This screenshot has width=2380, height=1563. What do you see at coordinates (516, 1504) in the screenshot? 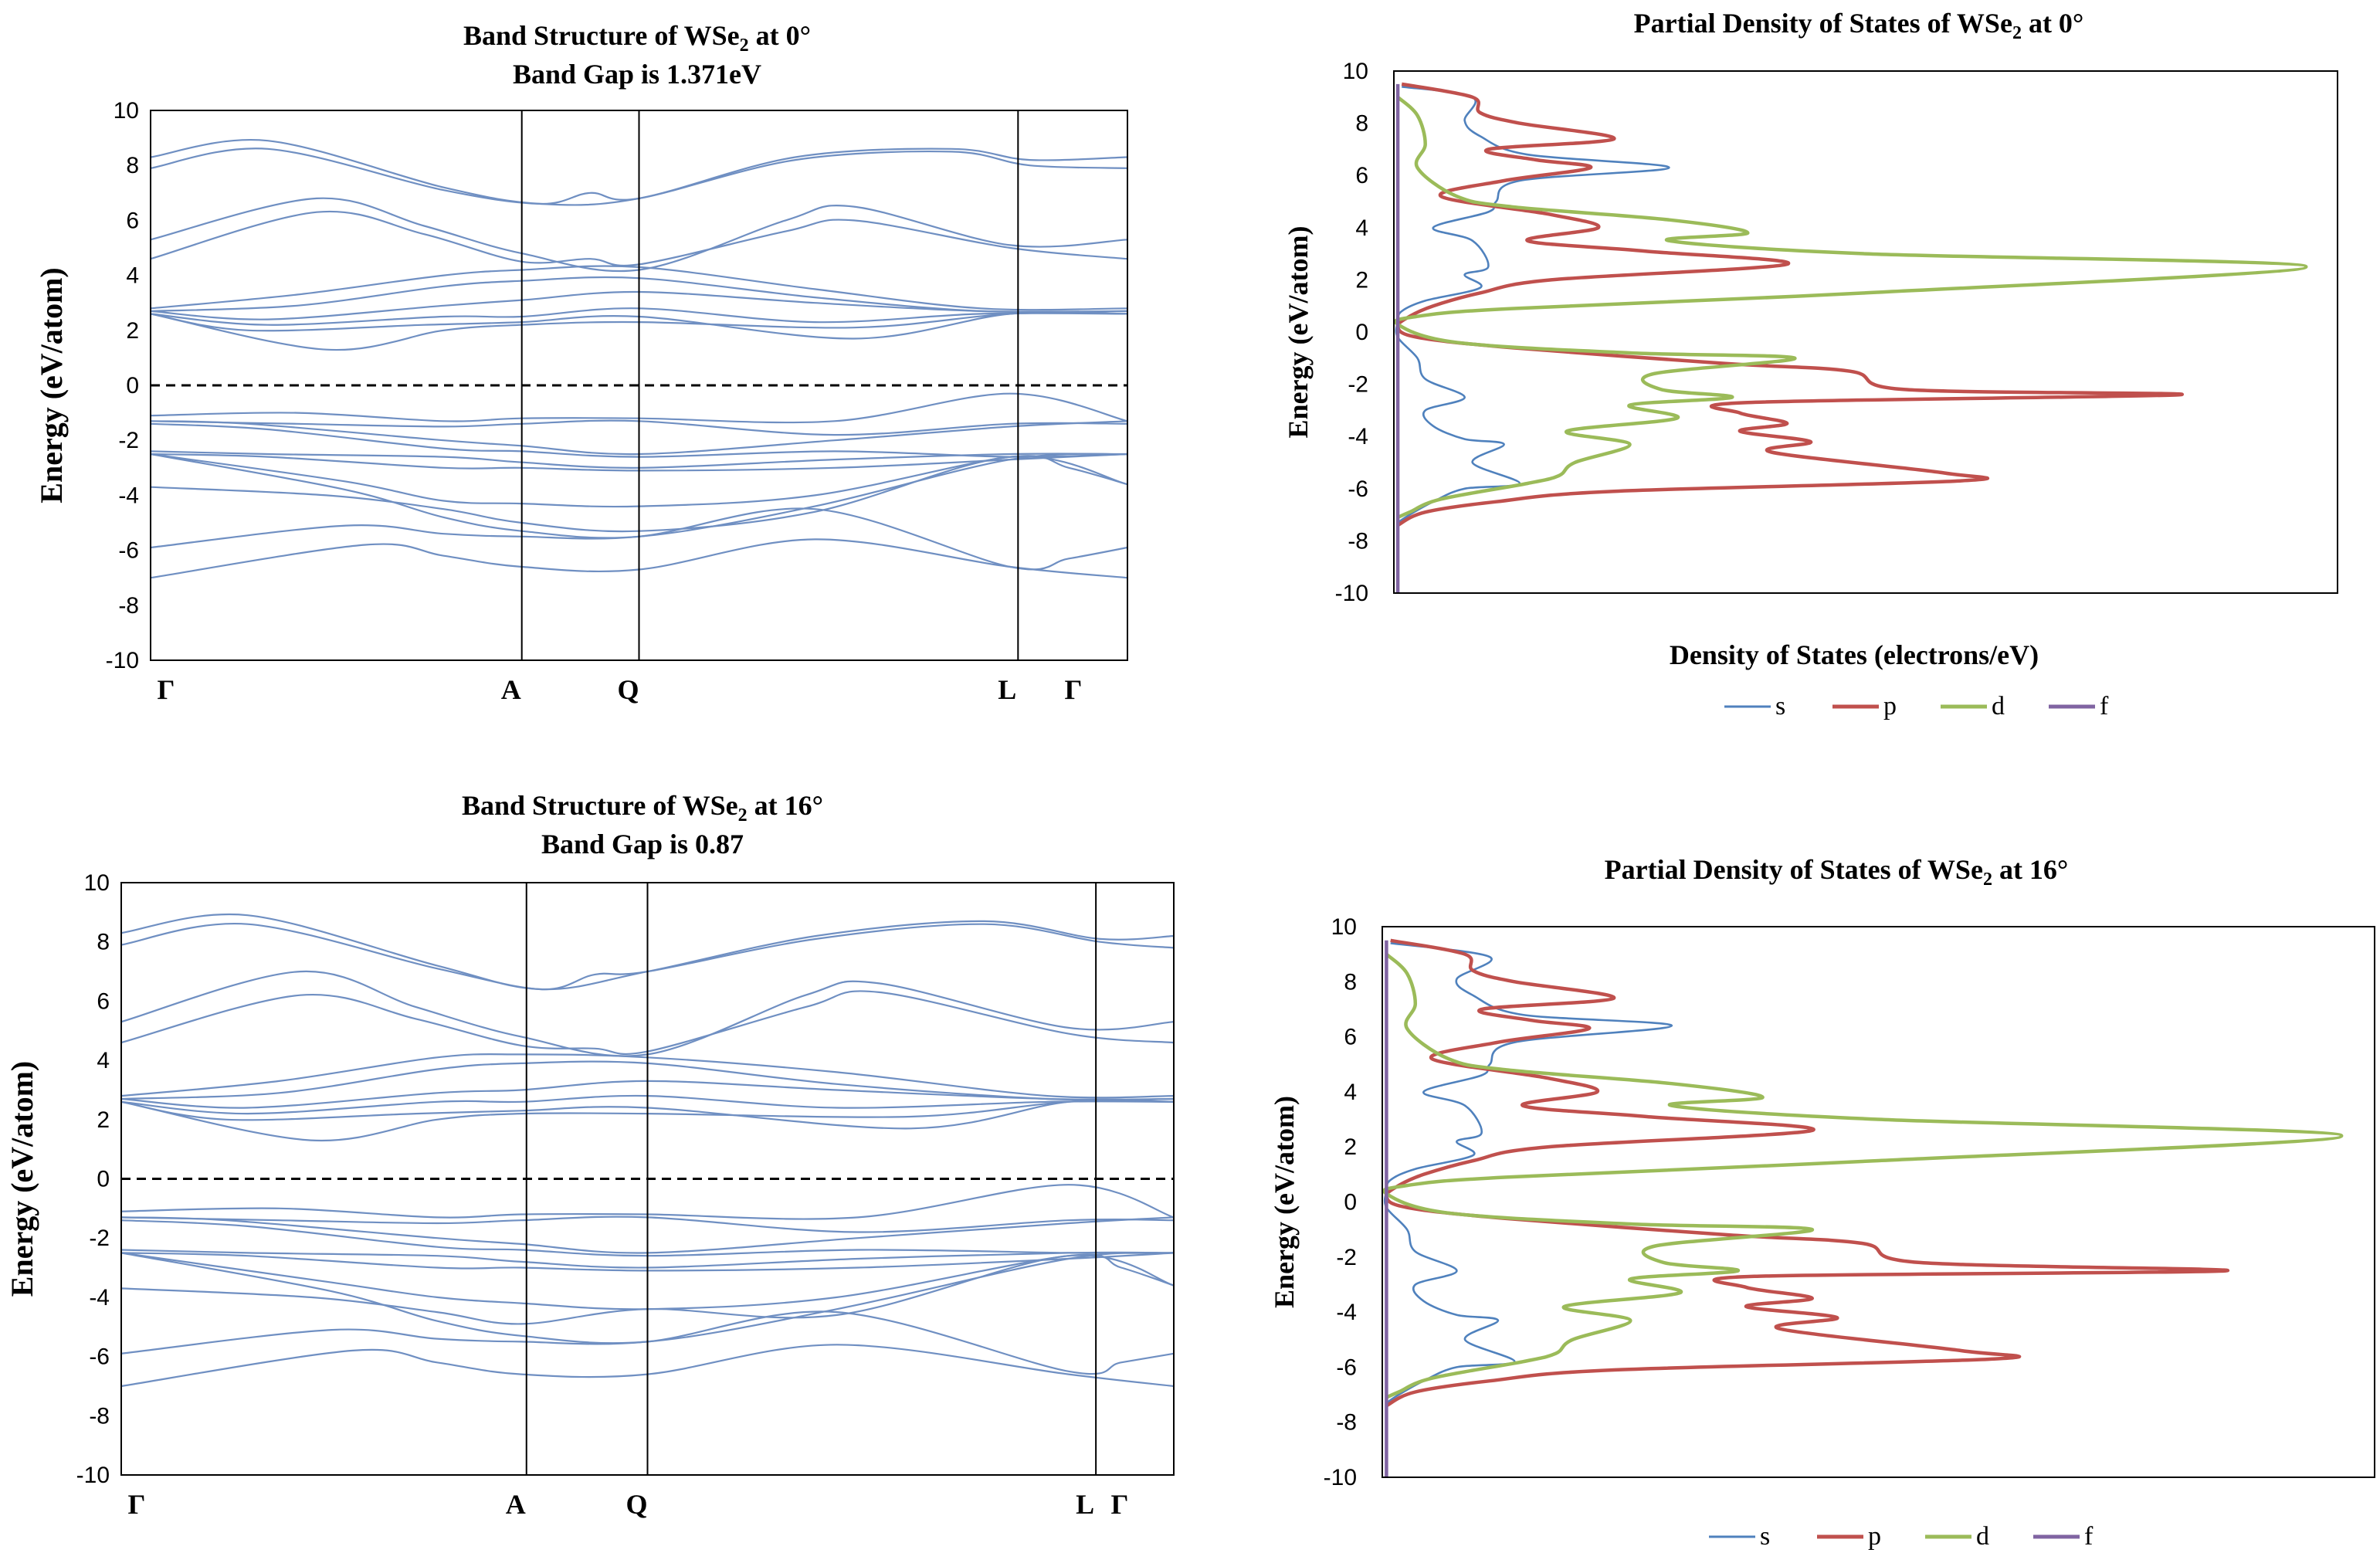
I see `kpoint-label: A` at bounding box center [516, 1504].